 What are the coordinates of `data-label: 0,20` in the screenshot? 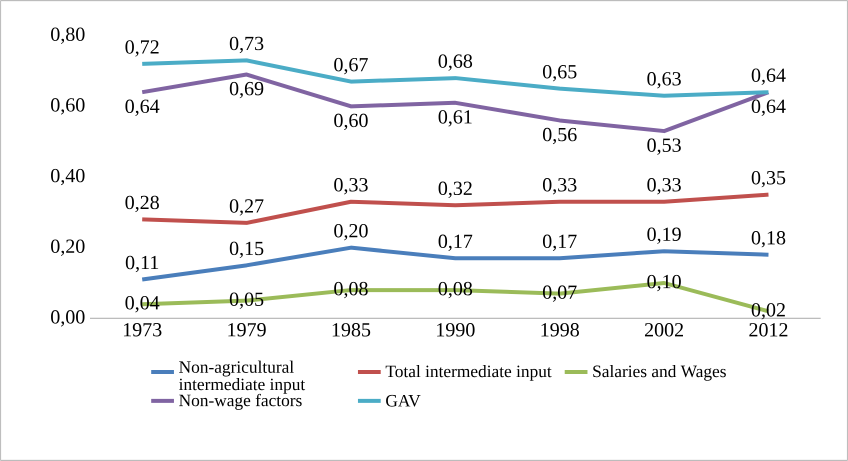 It's located at (351, 232).